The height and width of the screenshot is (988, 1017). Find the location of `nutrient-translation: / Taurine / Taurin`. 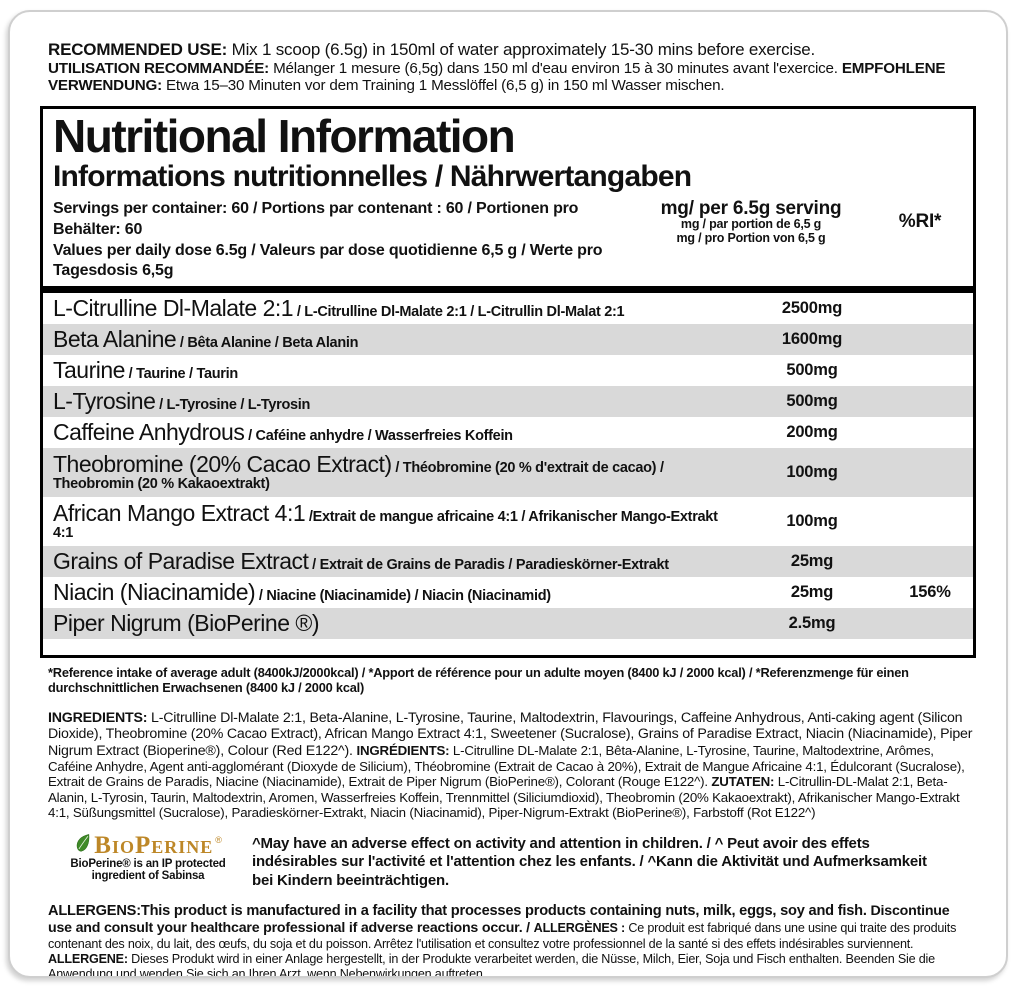

nutrient-translation: / Taurine / Taurin is located at coordinates (181, 374).